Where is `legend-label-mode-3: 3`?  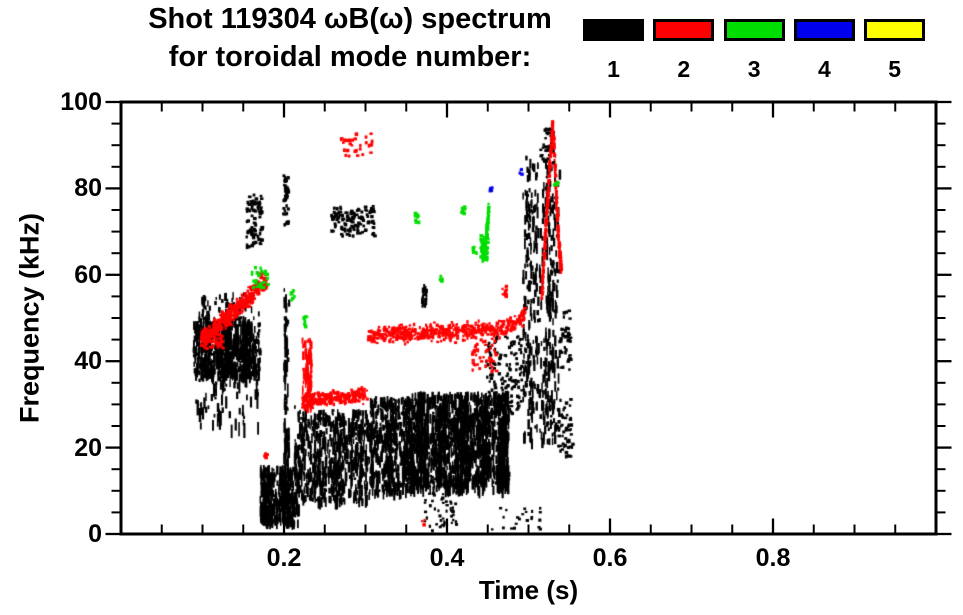 legend-label-mode-3: 3 is located at coordinates (754, 69).